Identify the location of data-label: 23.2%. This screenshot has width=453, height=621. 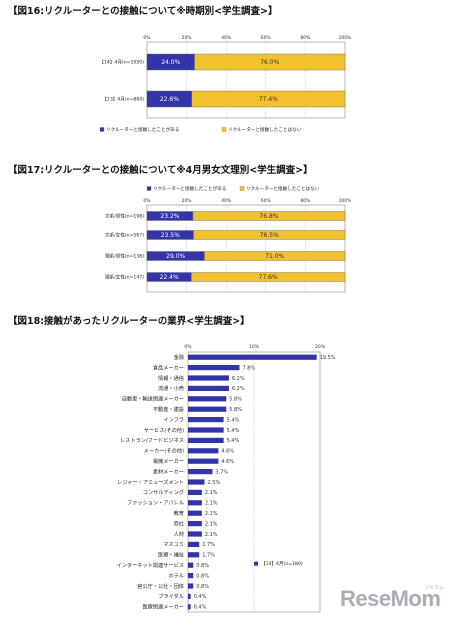
(169, 216).